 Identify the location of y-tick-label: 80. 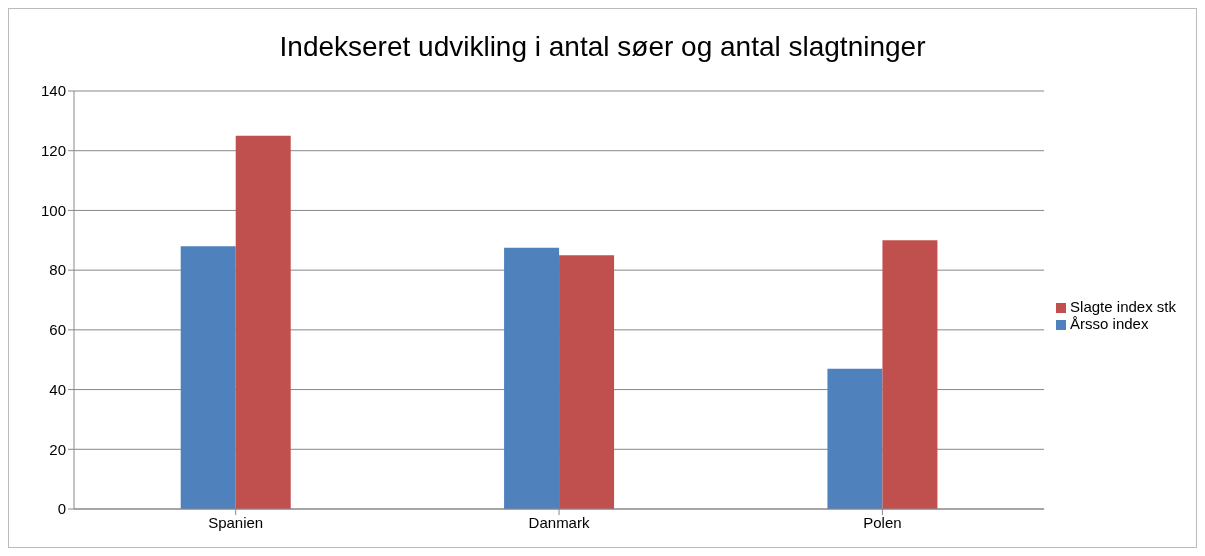
(57, 270).